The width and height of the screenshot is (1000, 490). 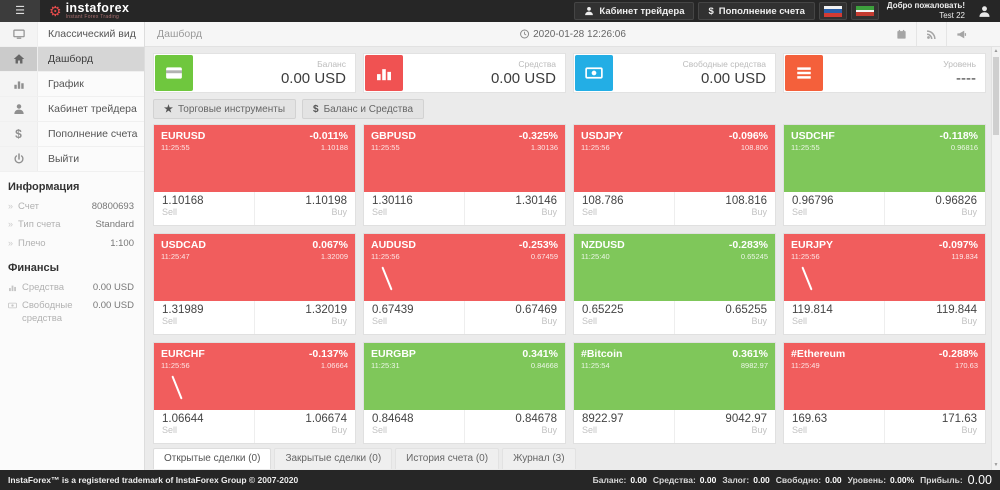 I want to click on sell-button: 108.786 Sell, so click(x=624, y=208).